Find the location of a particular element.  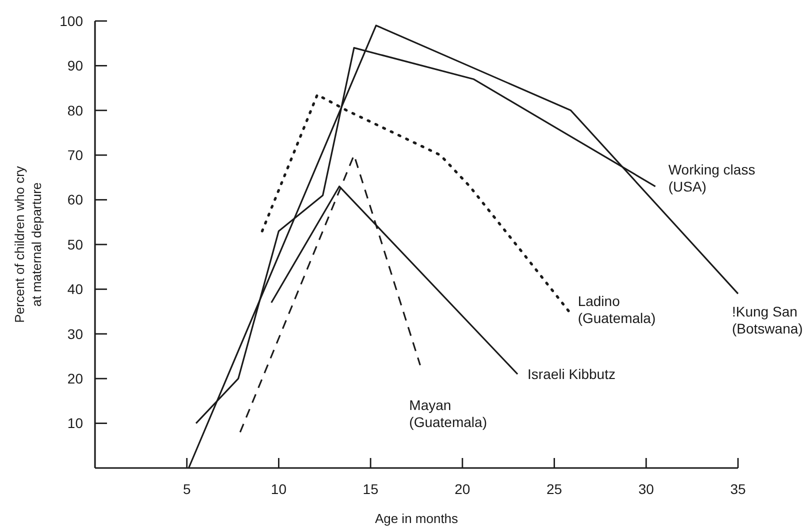

y-tick-label: 10 is located at coordinates (75, 423).